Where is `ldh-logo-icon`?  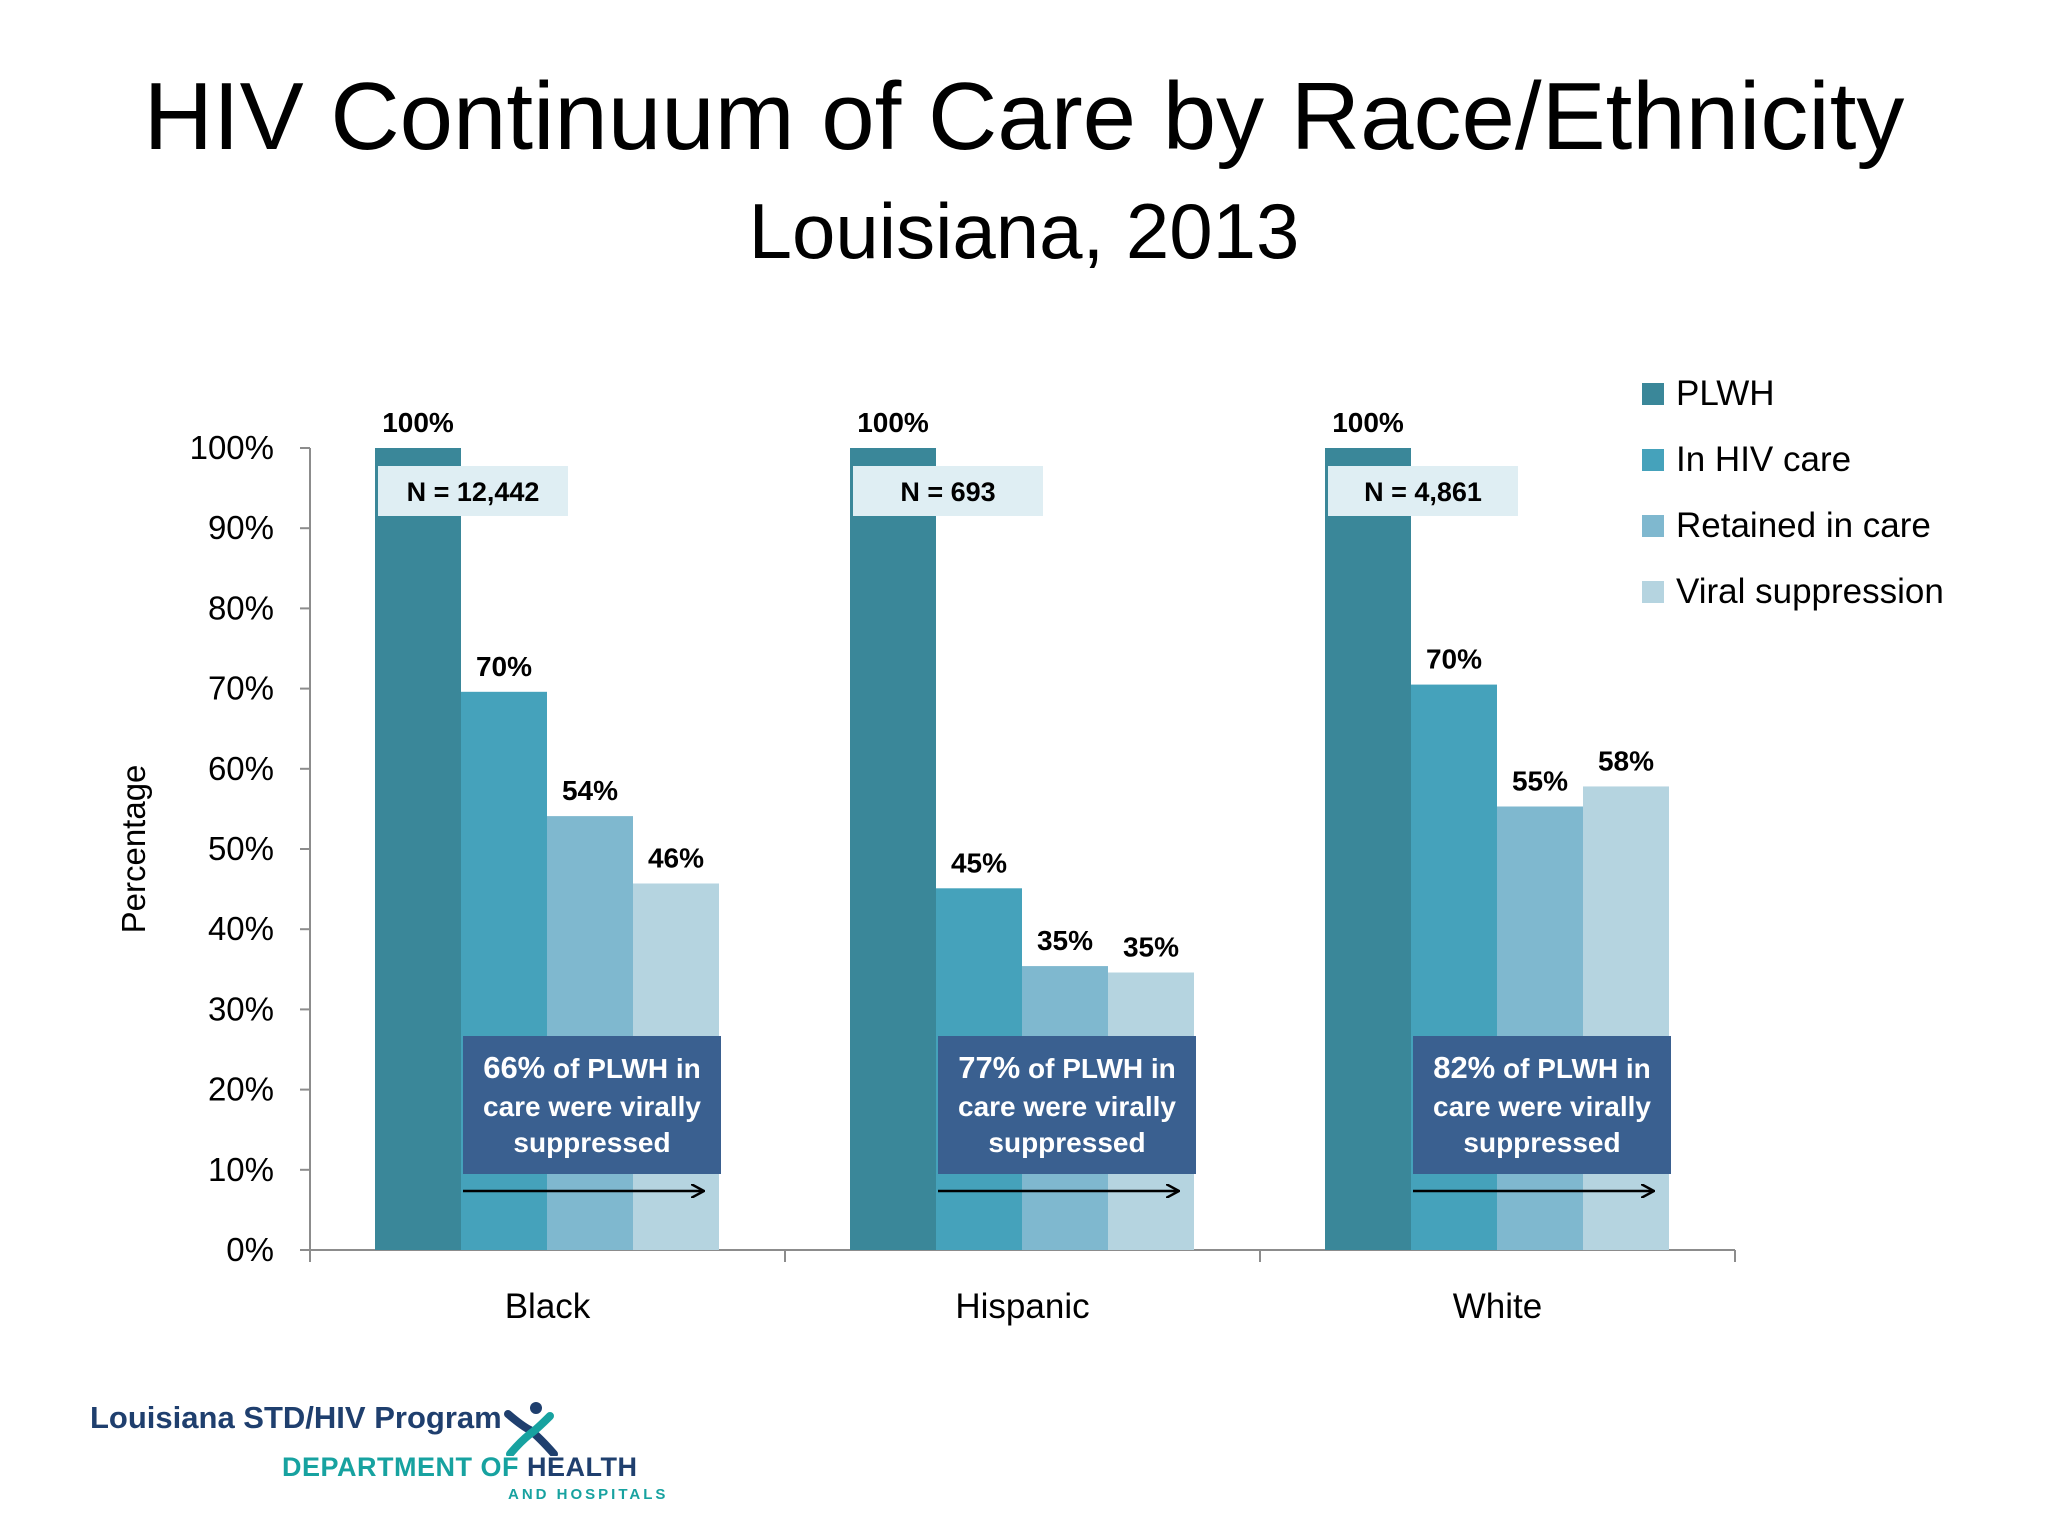
ldh-logo-icon is located at coordinates (531, 1429).